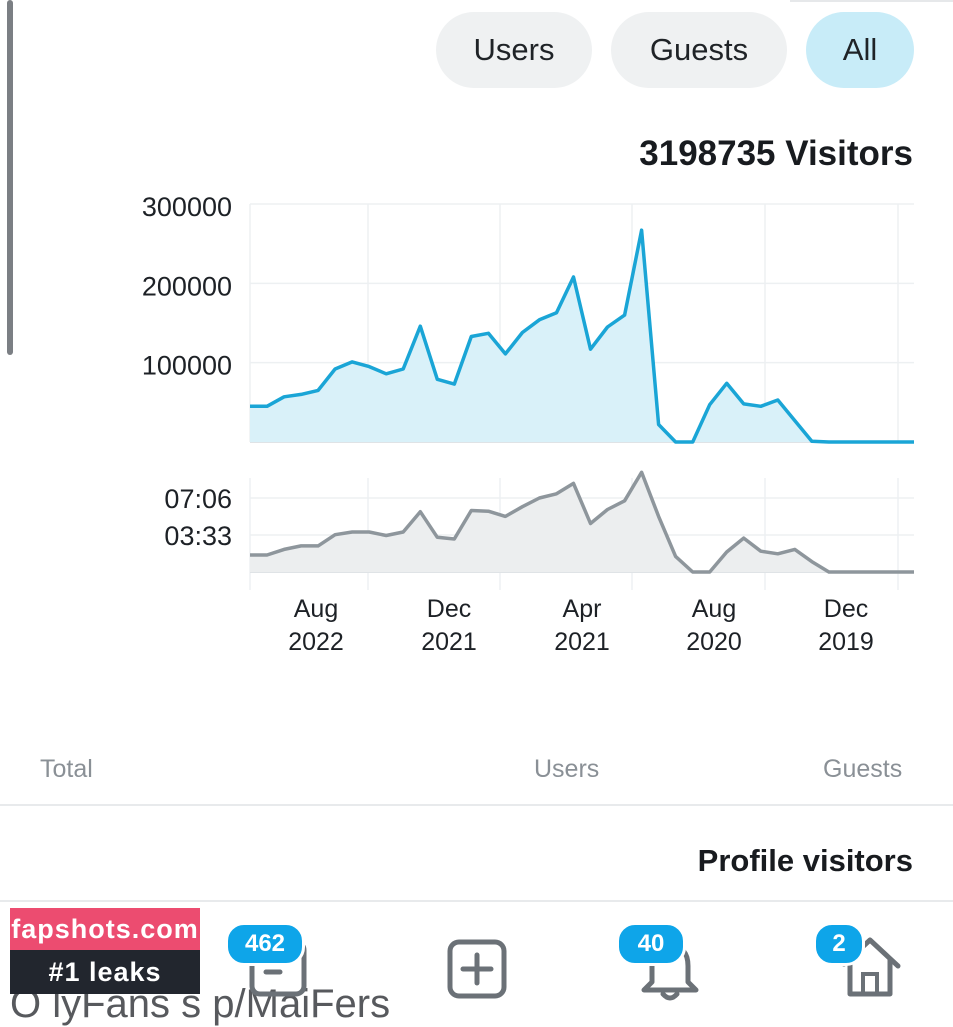  I want to click on legend-users: Users, so click(567, 769).